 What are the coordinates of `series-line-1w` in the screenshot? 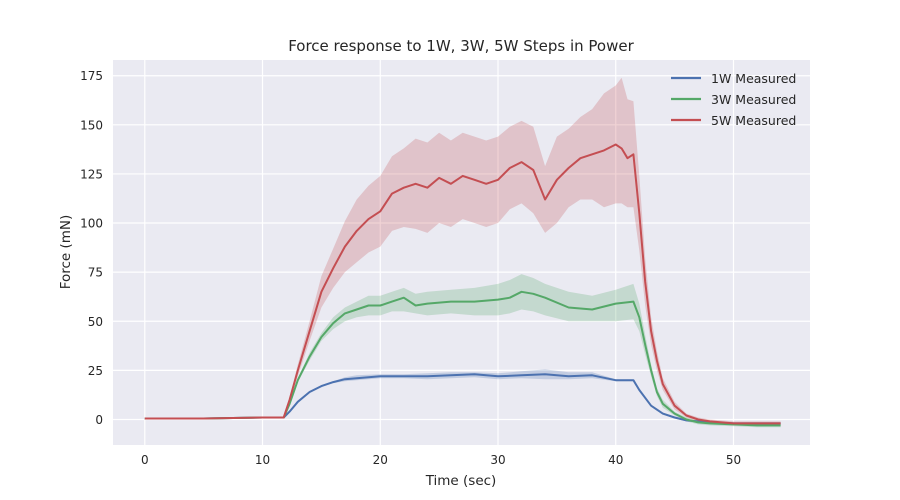 It's located at (462, 399).